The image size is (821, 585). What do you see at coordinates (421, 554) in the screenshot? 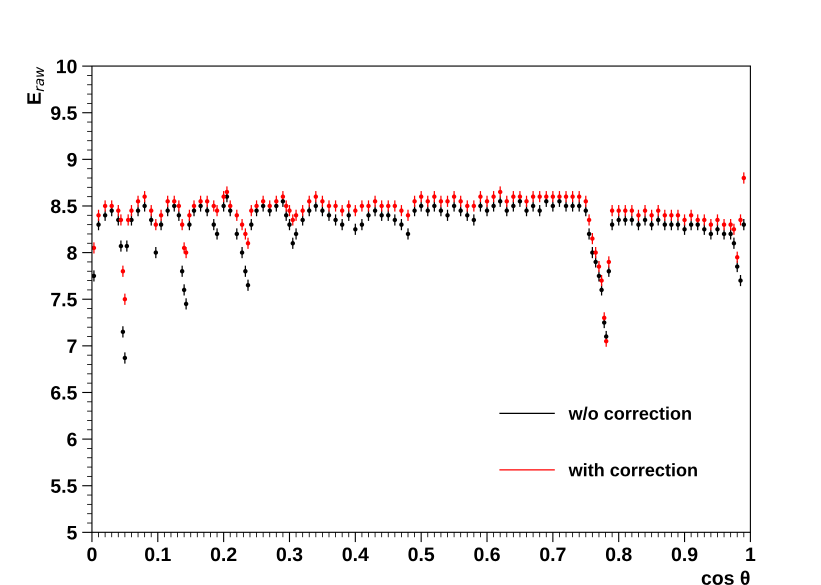
I see `x-tick-label: 0.5` at bounding box center [421, 554].